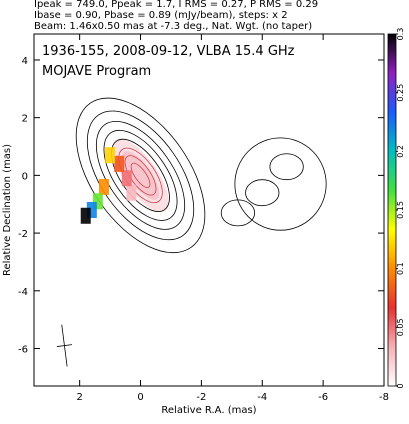  I want to click on y-tick-label-0: 4, so click(25, 61).